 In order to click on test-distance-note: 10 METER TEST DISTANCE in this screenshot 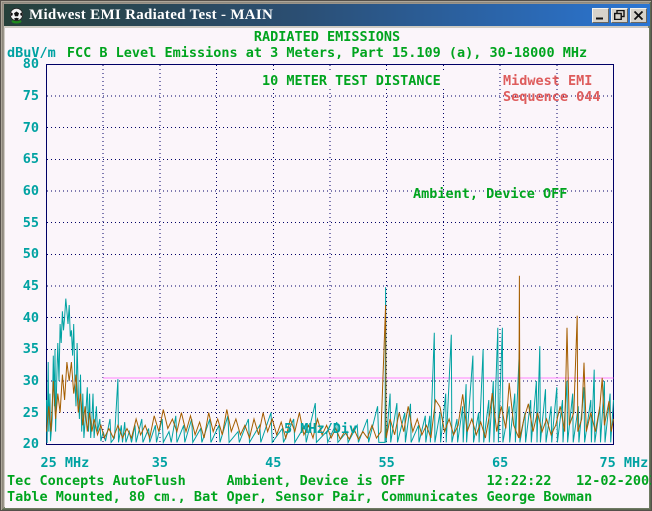, I will do `click(327, 81)`.